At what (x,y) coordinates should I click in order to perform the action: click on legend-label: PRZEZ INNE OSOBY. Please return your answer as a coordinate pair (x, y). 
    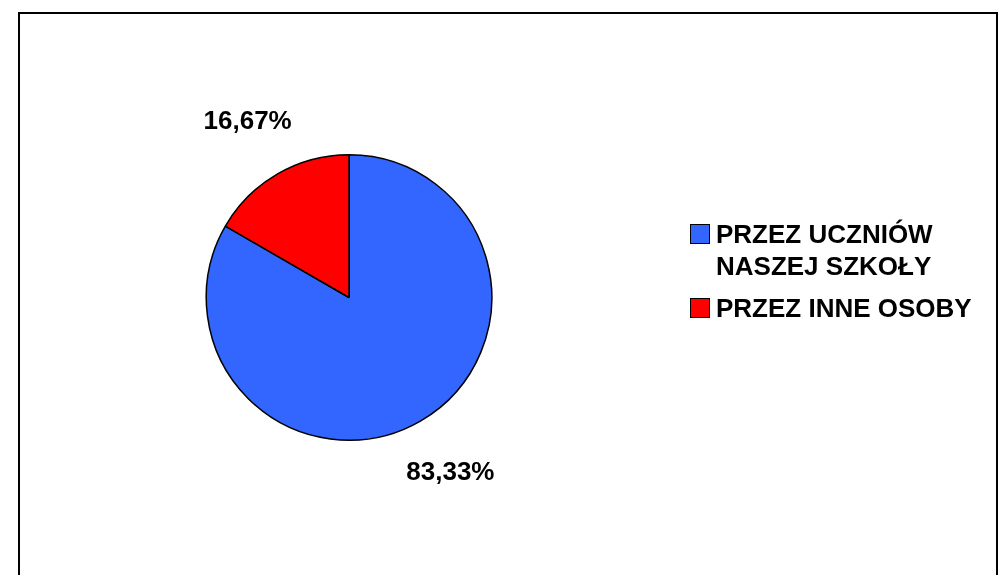
    Looking at the image, I should click on (844, 308).